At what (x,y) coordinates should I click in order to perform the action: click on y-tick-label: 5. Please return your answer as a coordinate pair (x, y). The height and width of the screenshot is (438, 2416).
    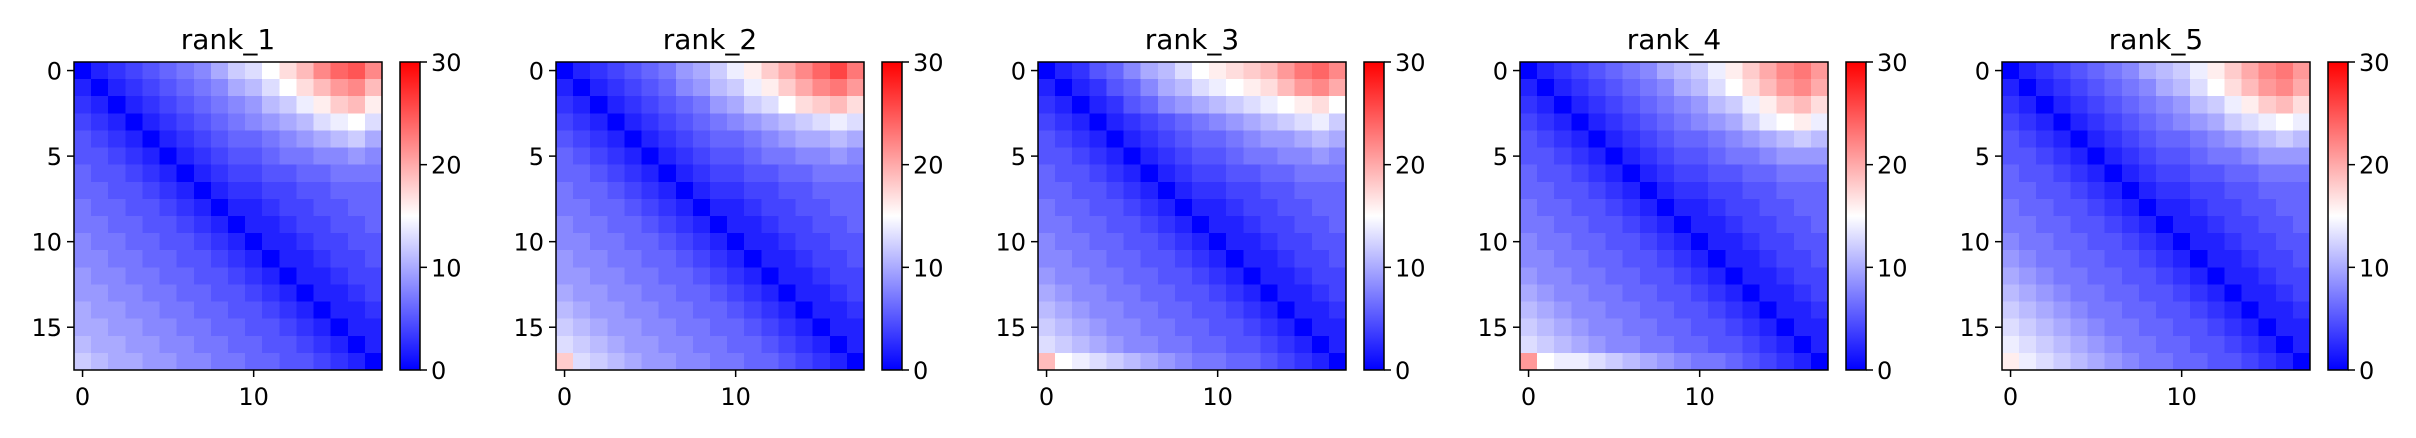
    Looking at the image, I should click on (536, 157).